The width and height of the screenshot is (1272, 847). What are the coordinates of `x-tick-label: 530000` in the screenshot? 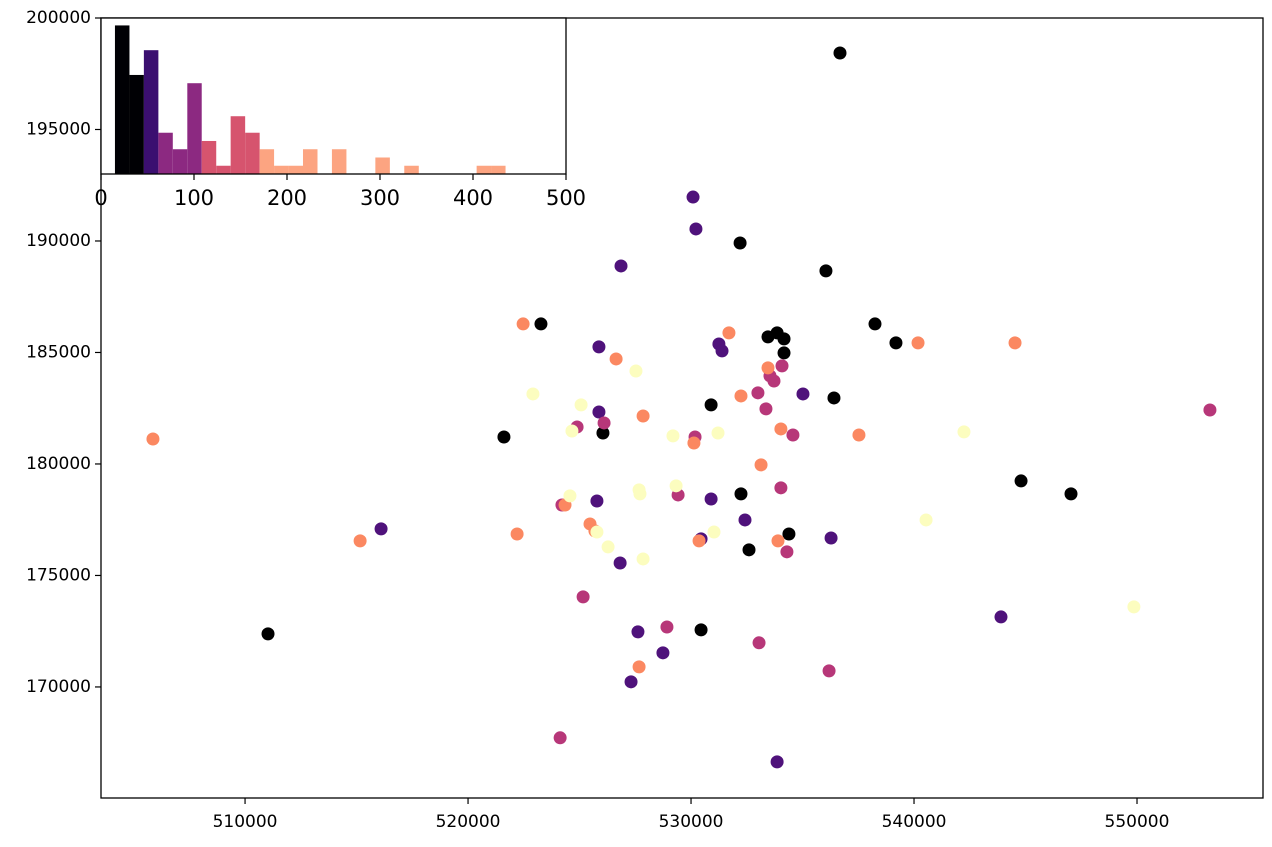 It's located at (691, 822).